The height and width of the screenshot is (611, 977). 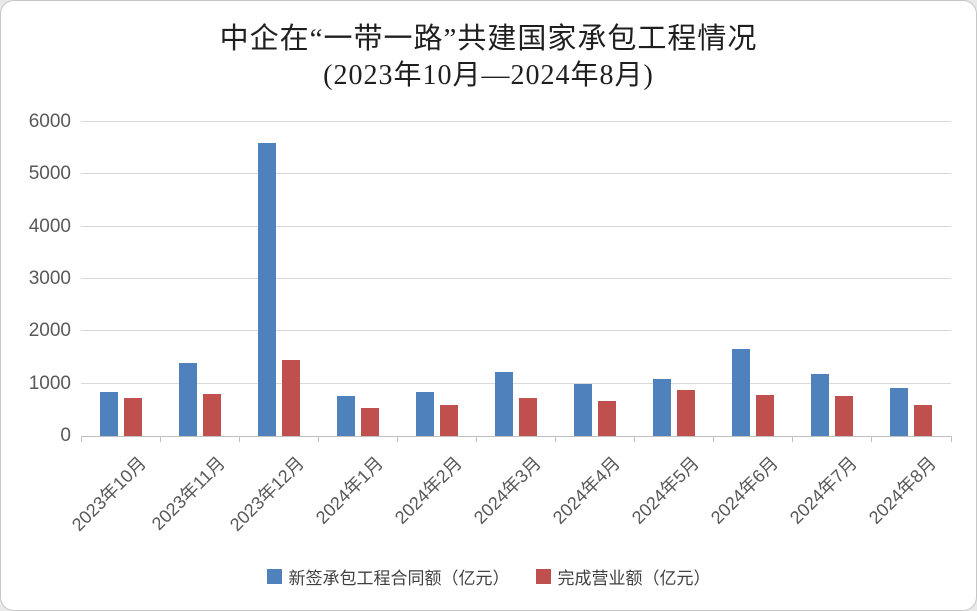 I want to click on legend: 新签承包工程合同额（亿元） 完成营业额（亿元）, so click(x=488, y=576).